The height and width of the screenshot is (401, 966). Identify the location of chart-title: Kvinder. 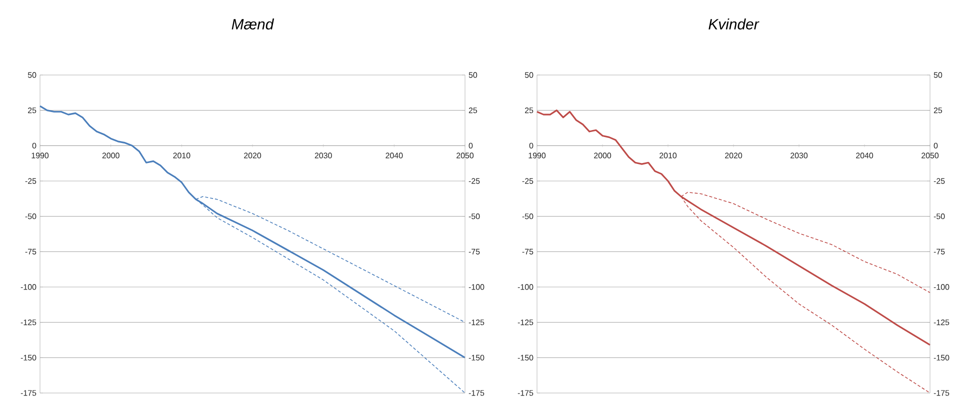
(734, 24).